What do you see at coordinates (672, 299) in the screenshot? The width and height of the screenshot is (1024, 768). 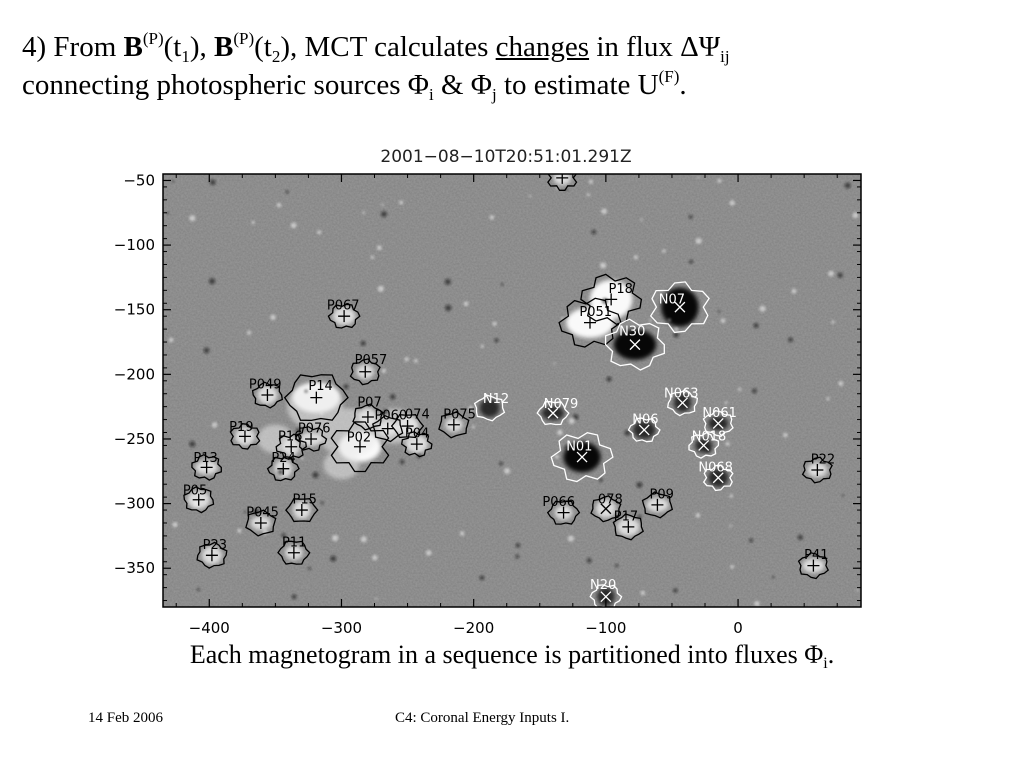 I see `source-label: N07` at bounding box center [672, 299].